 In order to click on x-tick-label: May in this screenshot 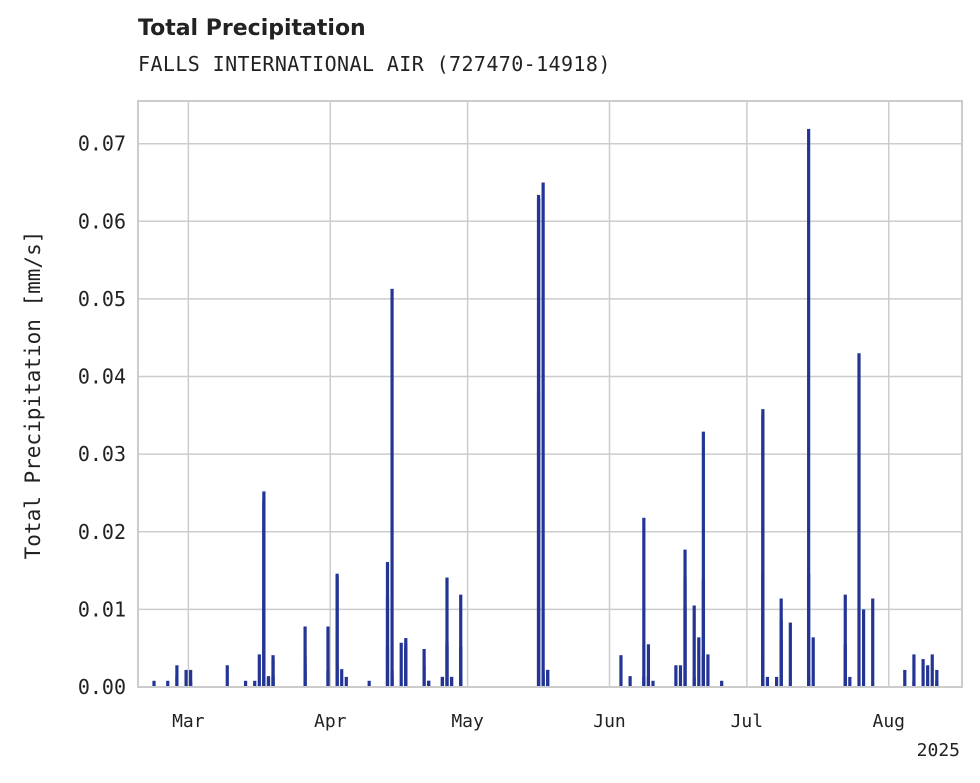, I will do `click(467, 721)`.